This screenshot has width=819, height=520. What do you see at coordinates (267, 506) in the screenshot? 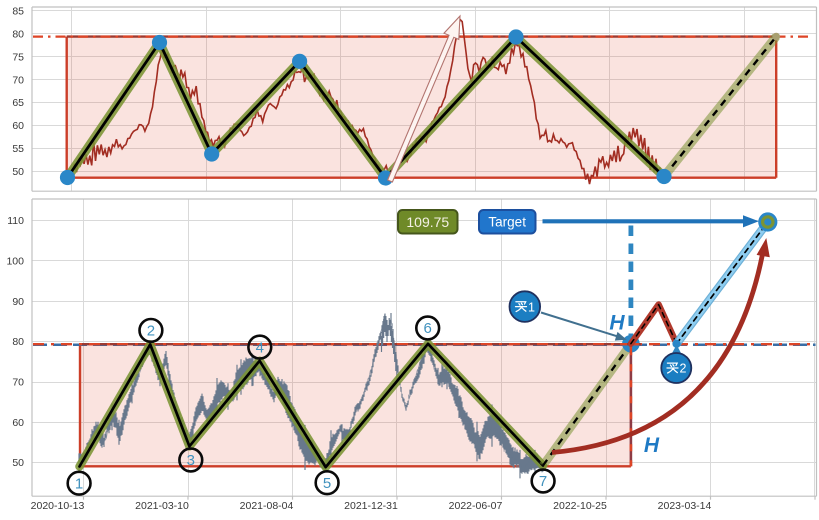
I see `svg-text: 2021-08-04` at bounding box center [267, 506].